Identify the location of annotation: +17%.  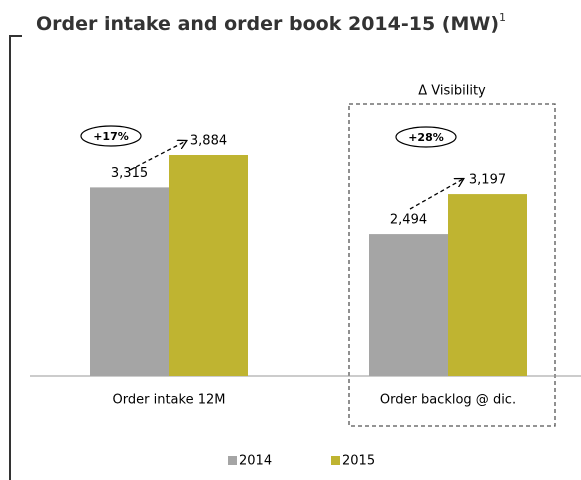
(111, 136).